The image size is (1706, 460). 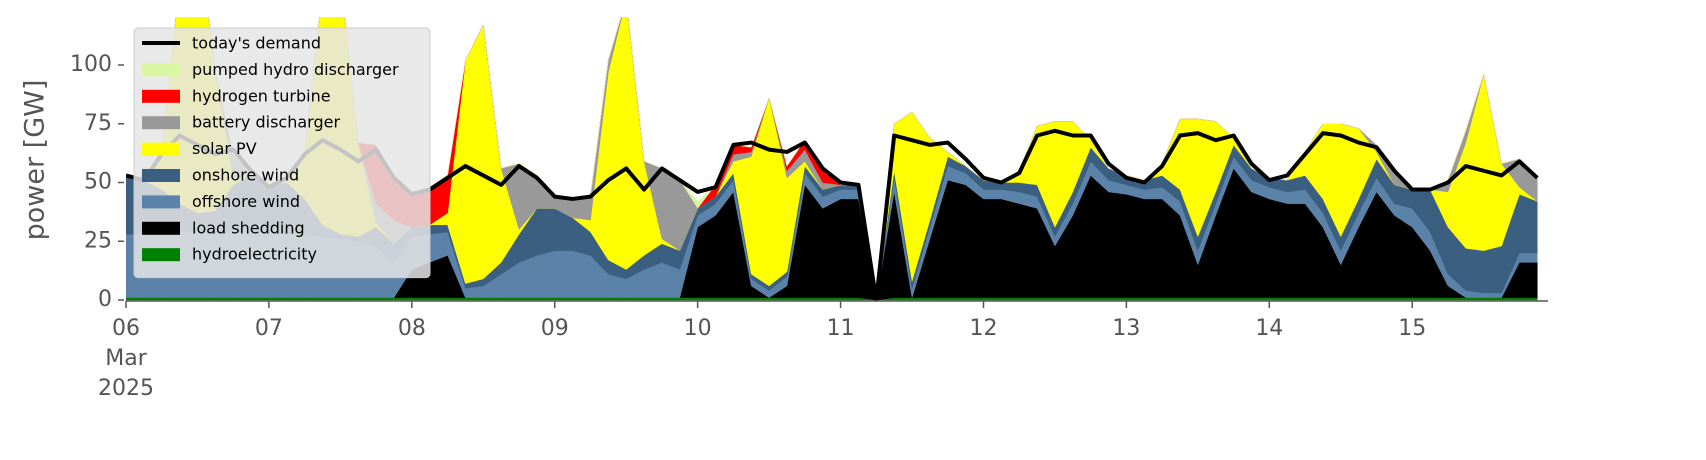 What do you see at coordinates (841, 328) in the screenshot?
I see `x-tick-label: 11` at bounding box center [841, 328].